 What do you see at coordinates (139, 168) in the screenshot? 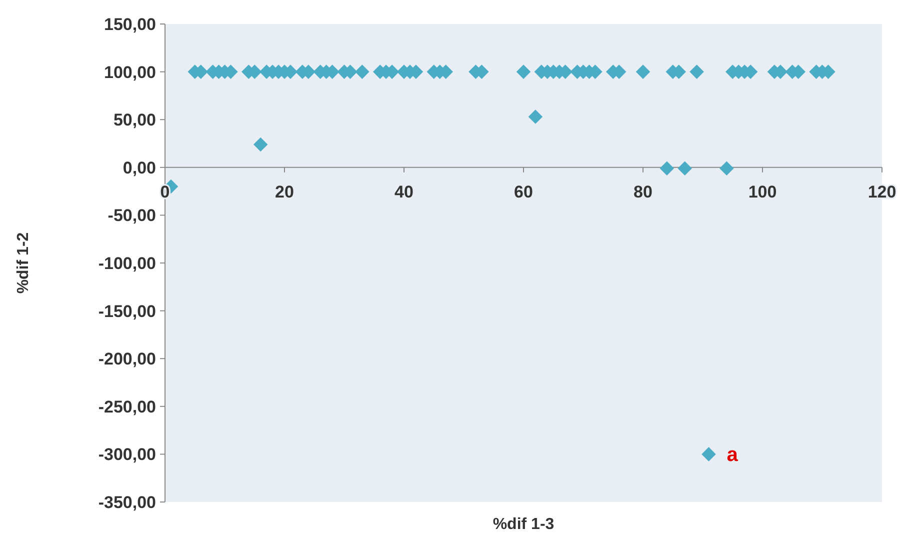
I see `y-tick-label: 0,00` at bounding box center [139, 168].